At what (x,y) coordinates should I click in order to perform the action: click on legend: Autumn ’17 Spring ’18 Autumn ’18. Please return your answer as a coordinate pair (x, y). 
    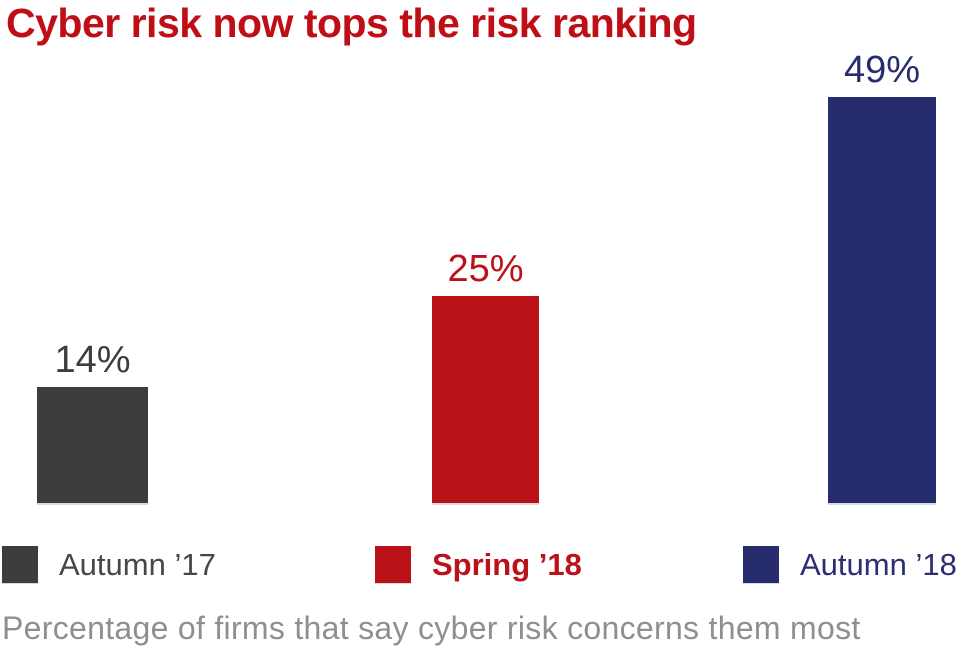
    Looking at the image, I should click on (487, 564).